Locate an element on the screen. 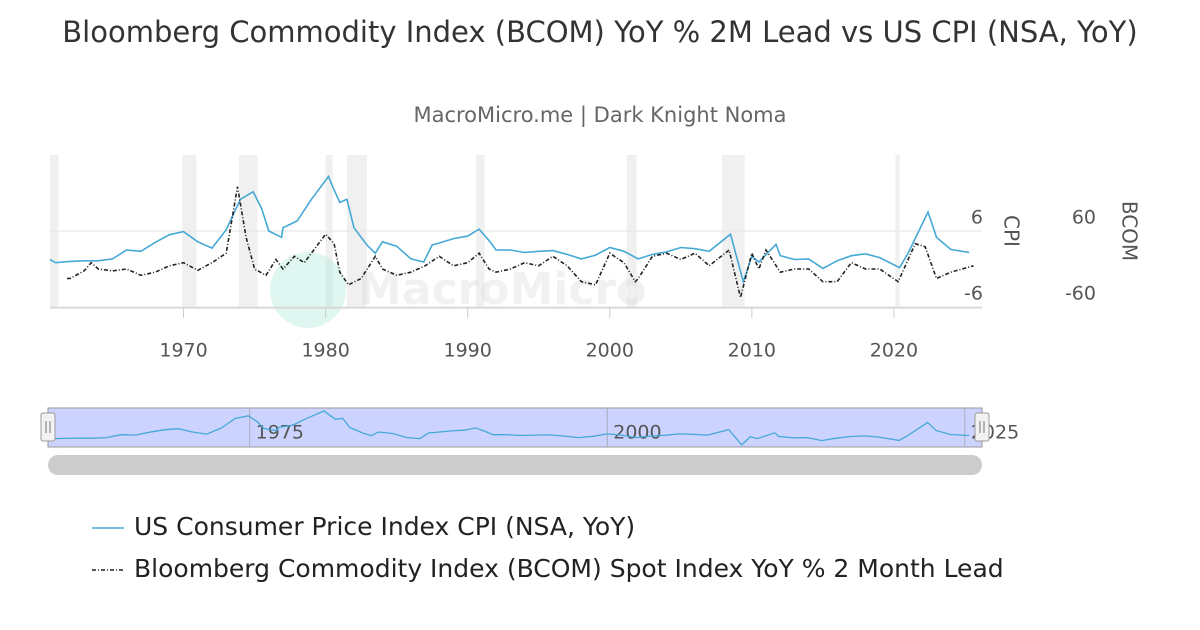 Image resolution: width=1200 pixels, height=630 pixels. y-tick-label: -6 is located at coordinates (973, 294).